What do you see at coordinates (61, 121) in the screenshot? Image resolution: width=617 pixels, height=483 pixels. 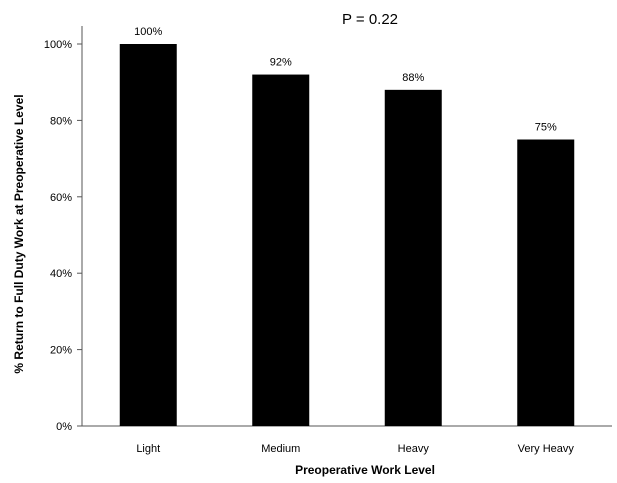 I see `y-tick-label: 80%` at bounding box center [61, 121].